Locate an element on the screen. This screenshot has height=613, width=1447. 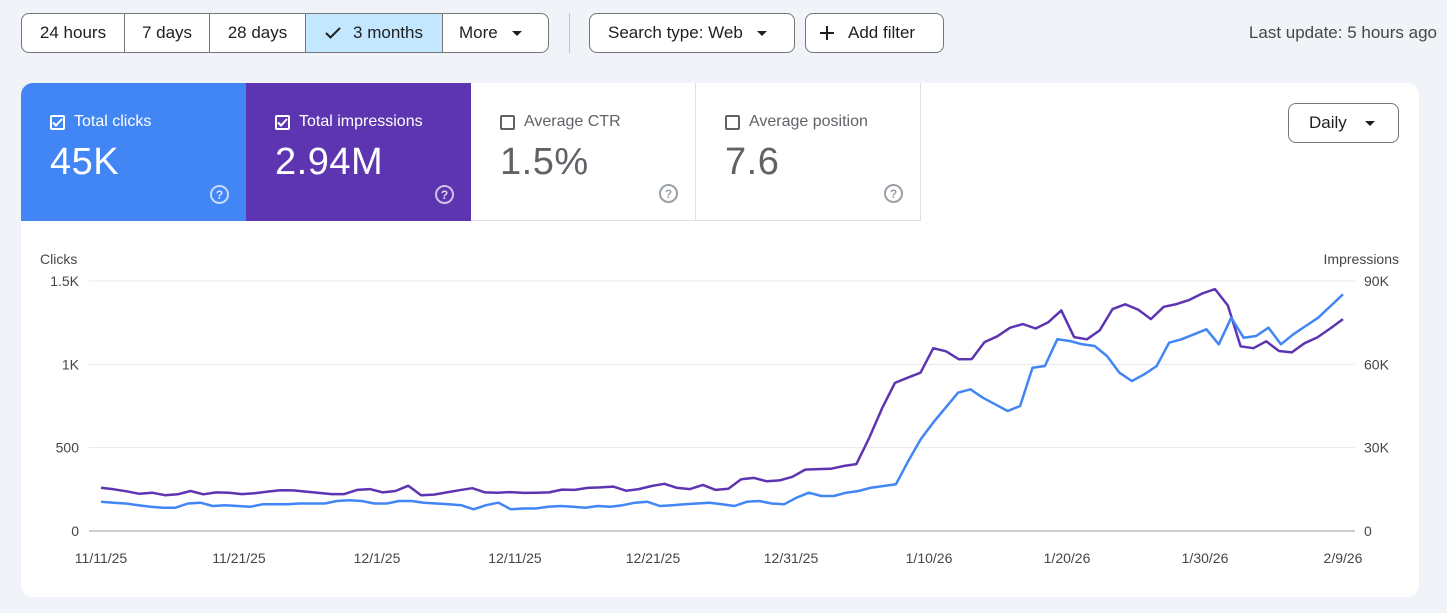
left-axis-tick-label: 500 is located at coordinates (68, 448).